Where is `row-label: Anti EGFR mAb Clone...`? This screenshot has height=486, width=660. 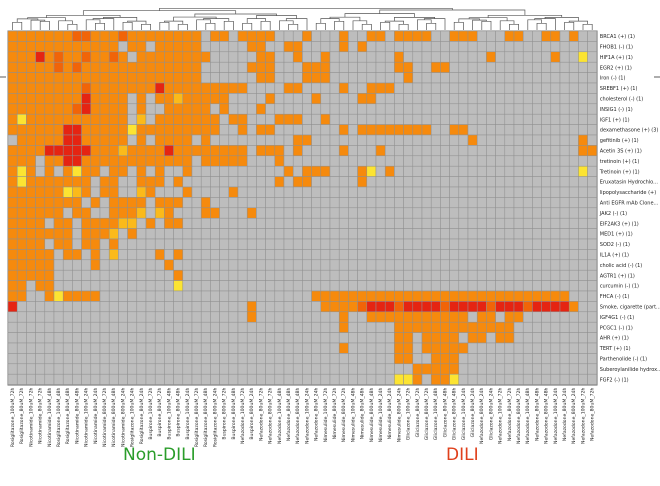
row-label: Anti EGFR mAb Clone... is located at coordinates (629, 203).